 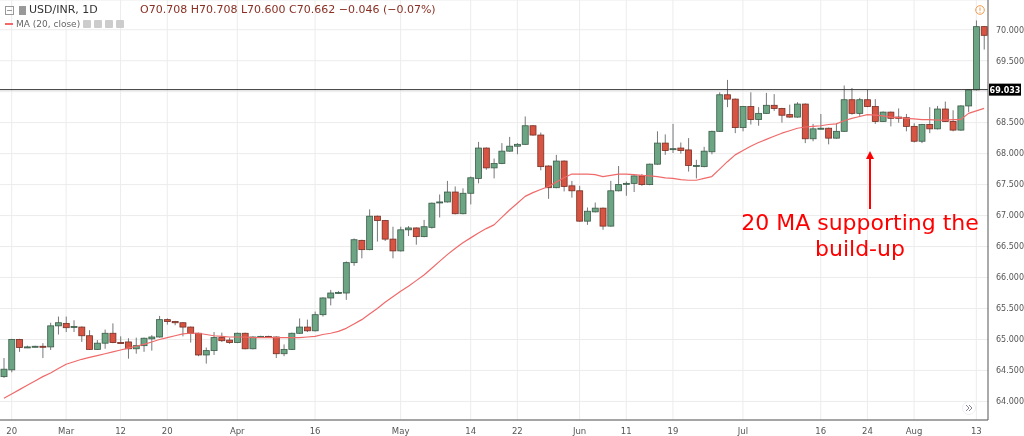 What do you see at coordinates (742, 431) in the screenshot?
I see `x-tick-label: Jul` at bounding box center [742, 431].